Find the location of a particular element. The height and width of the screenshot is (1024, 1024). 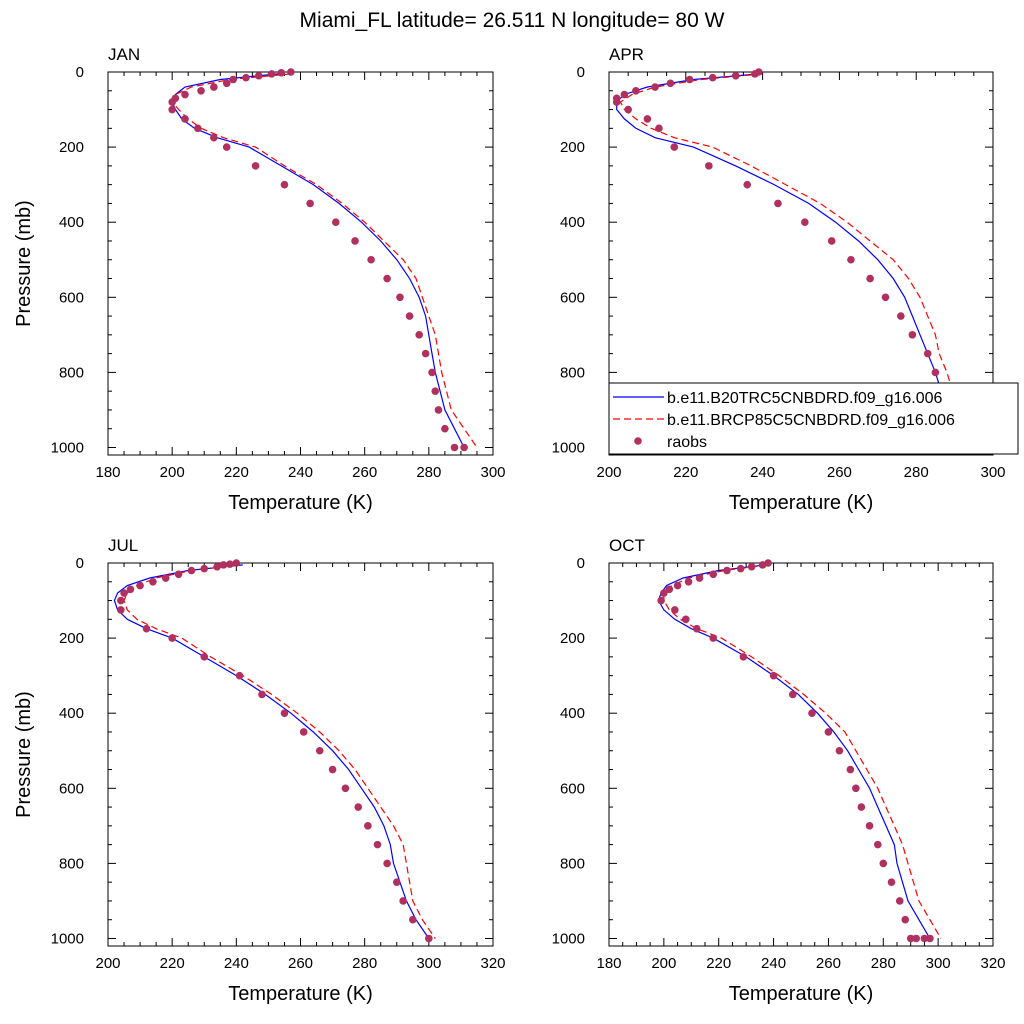

panel-title: OCT is located at coordinates (627, 545).